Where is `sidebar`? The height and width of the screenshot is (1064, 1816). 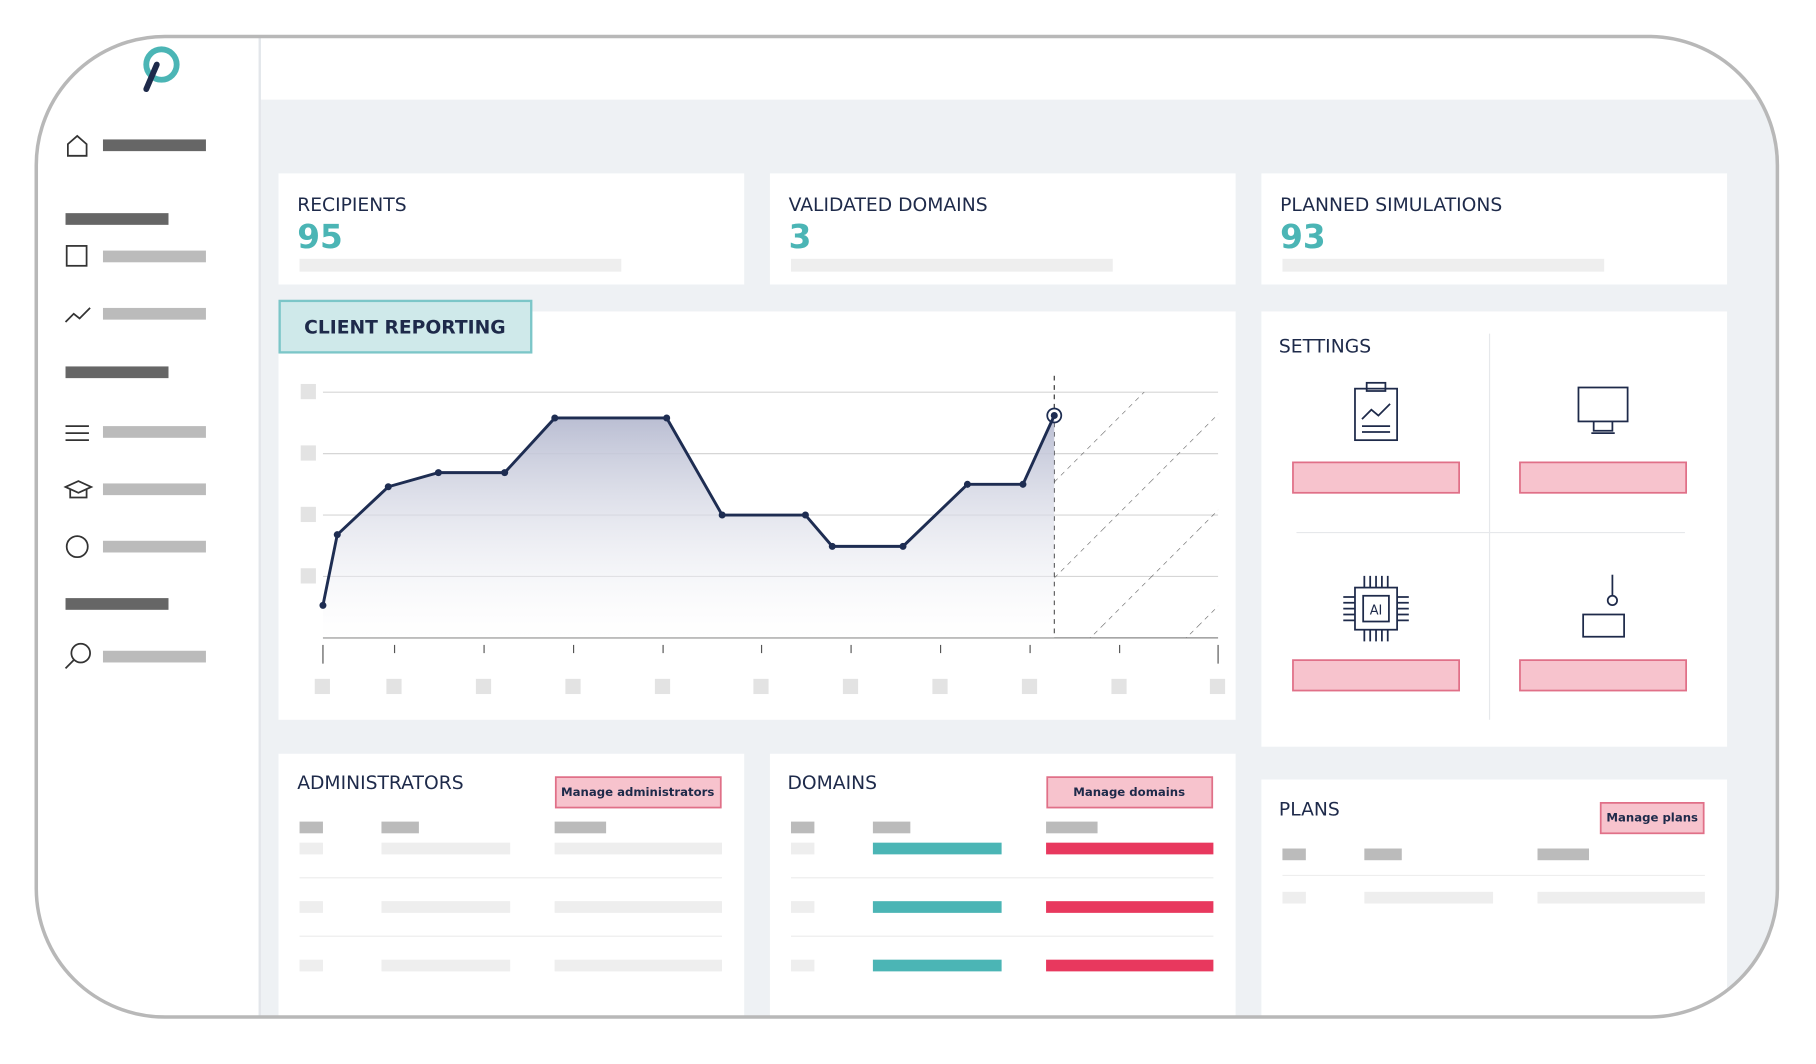 sidebar is located at coordinates (147, 527).